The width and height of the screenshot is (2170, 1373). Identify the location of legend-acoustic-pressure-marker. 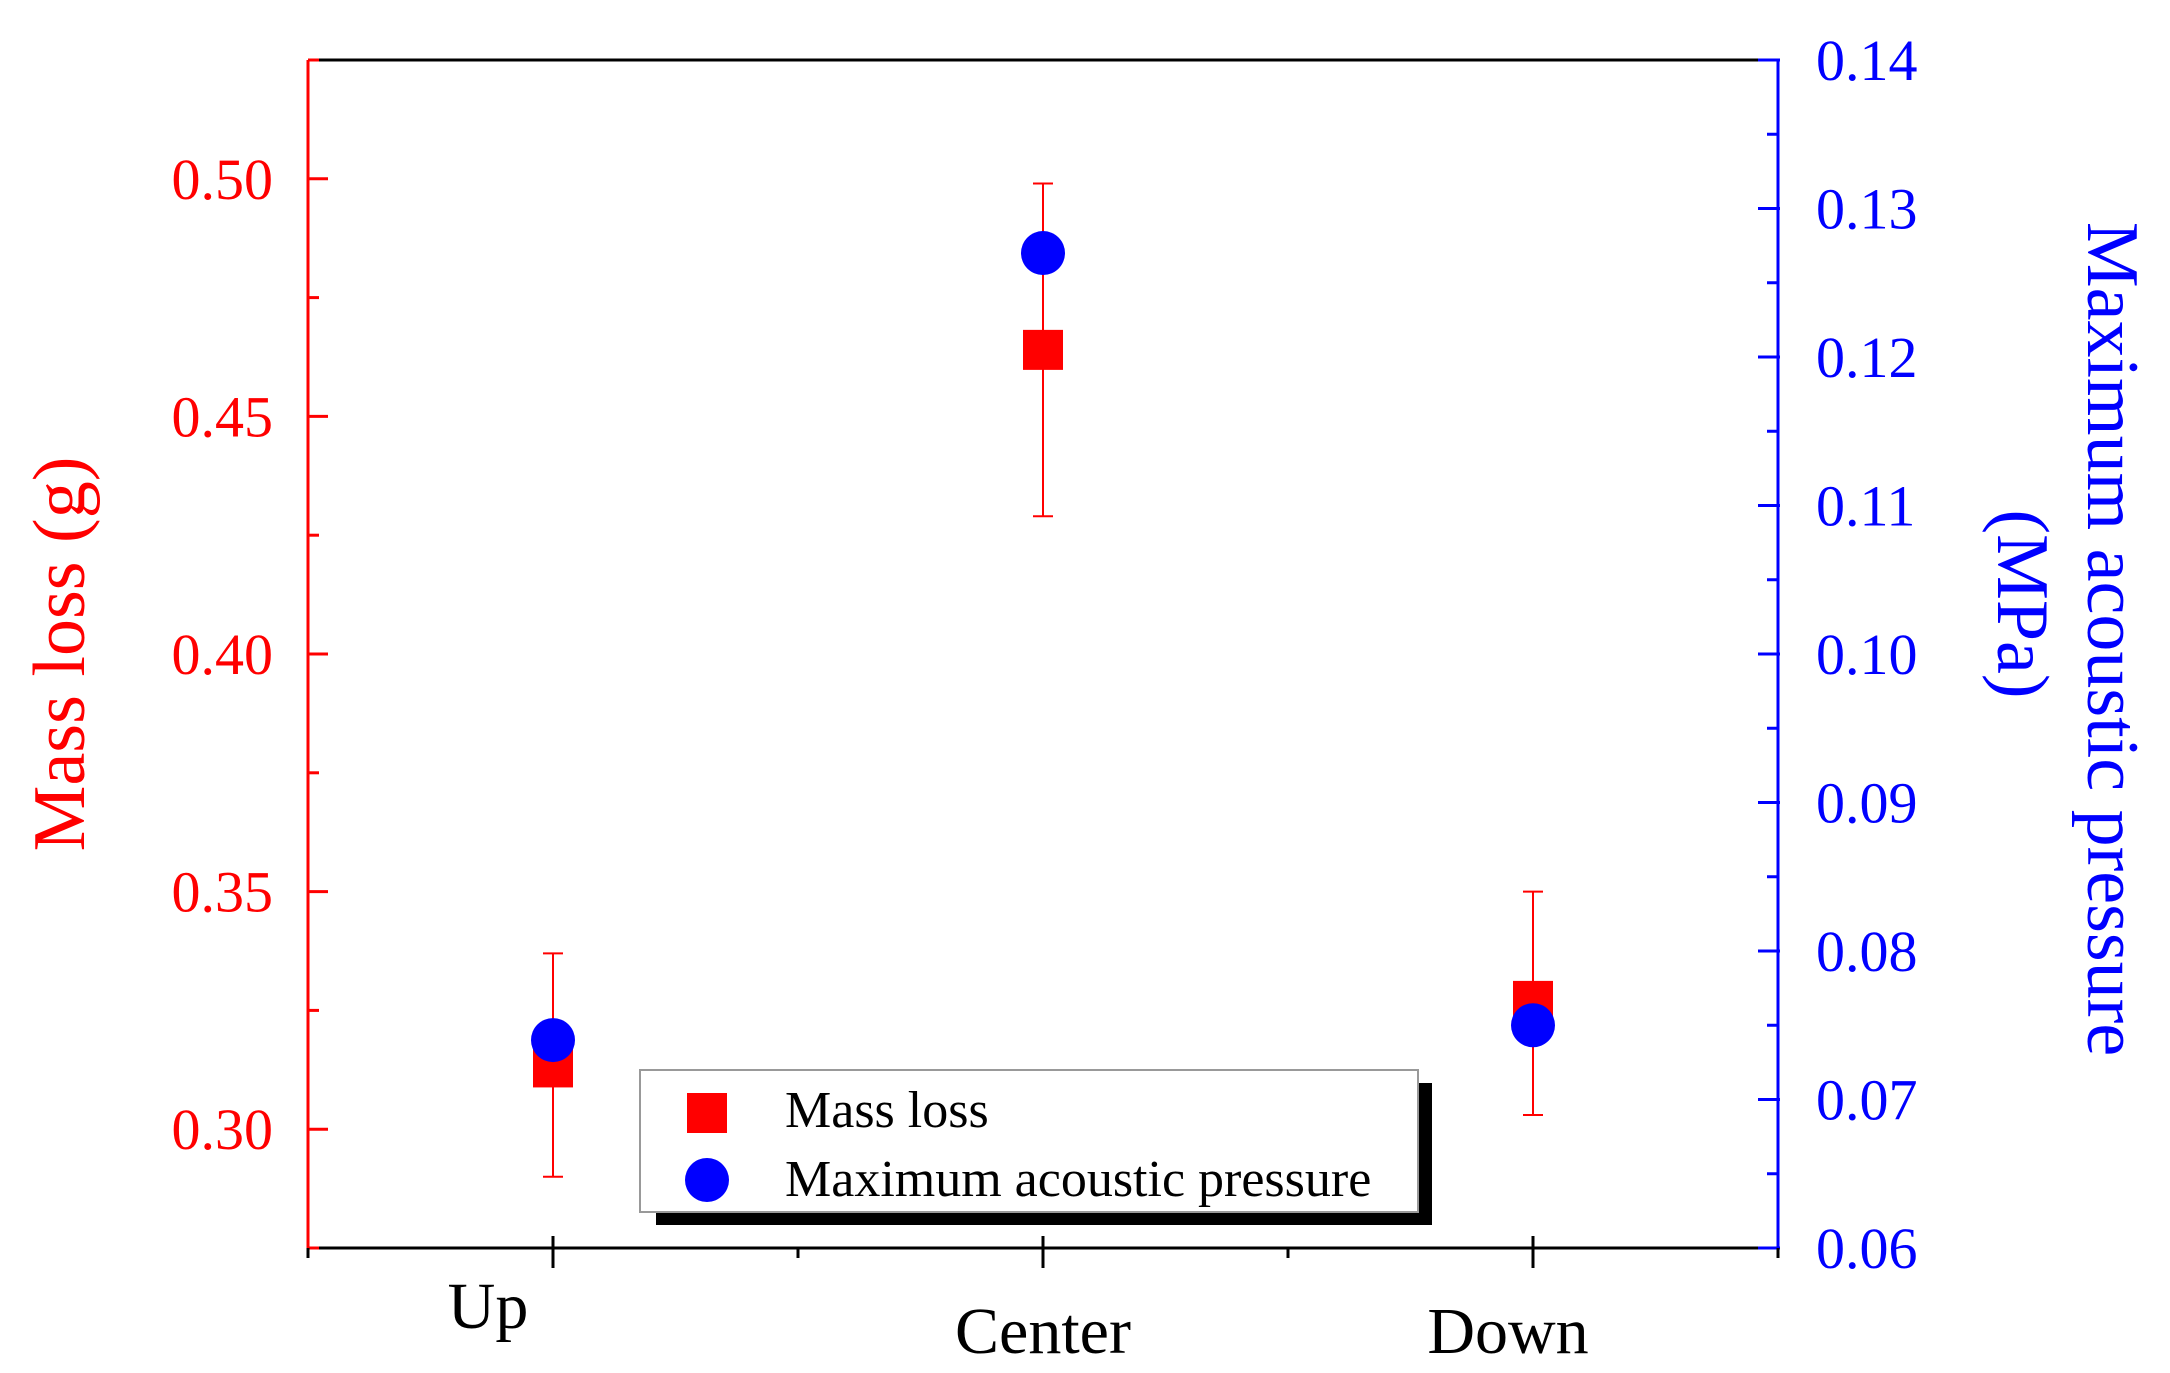
(707, 1180).